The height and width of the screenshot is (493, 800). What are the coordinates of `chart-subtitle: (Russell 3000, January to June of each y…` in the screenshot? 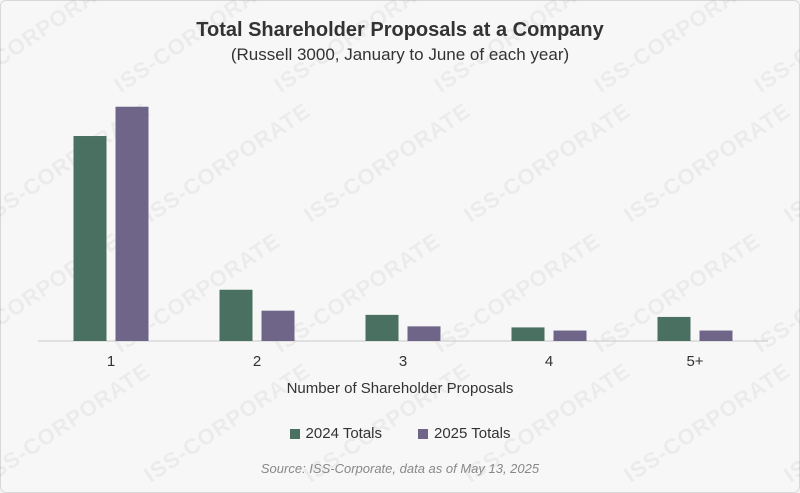 It's located at (400, 54).